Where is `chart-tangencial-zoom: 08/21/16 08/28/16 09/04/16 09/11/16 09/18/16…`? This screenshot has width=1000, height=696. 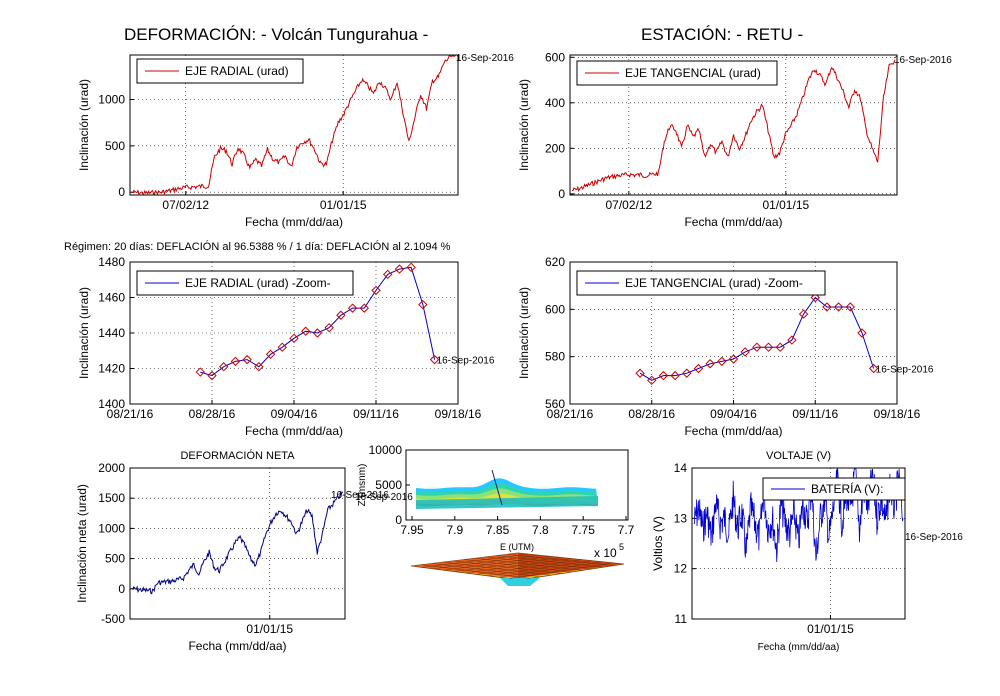
chart-tangencial-zoom: 08/21/16 08/28/16 09/04/16 09/11/16 09/18/16… is located at coordinates (725, 346).